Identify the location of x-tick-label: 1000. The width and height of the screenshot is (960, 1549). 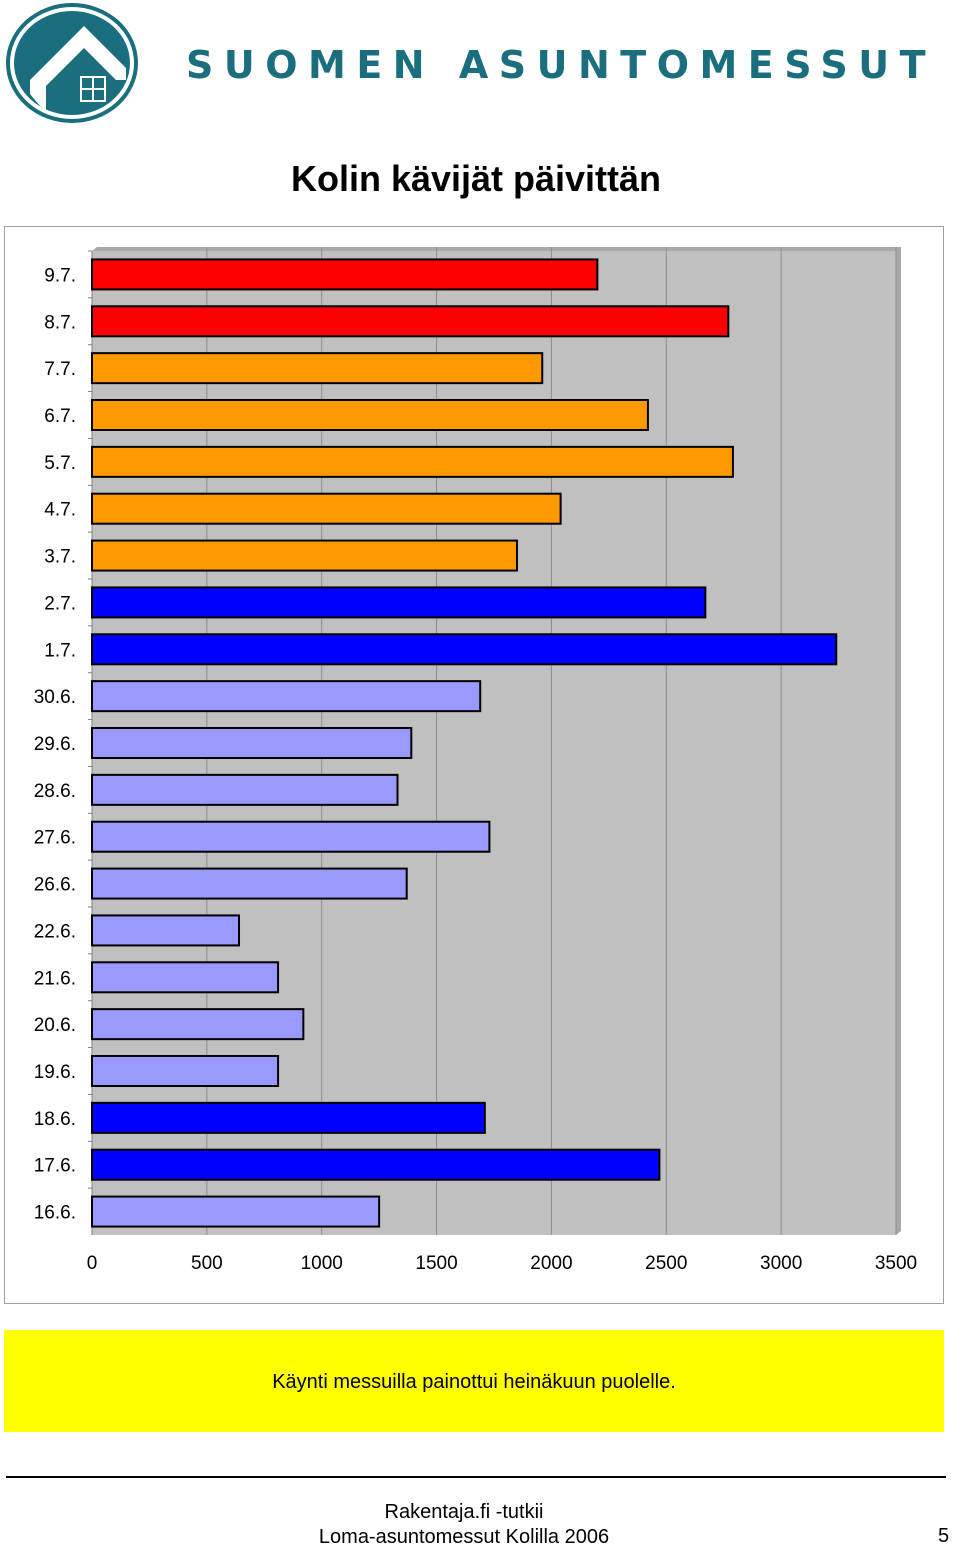
(322, 1263).